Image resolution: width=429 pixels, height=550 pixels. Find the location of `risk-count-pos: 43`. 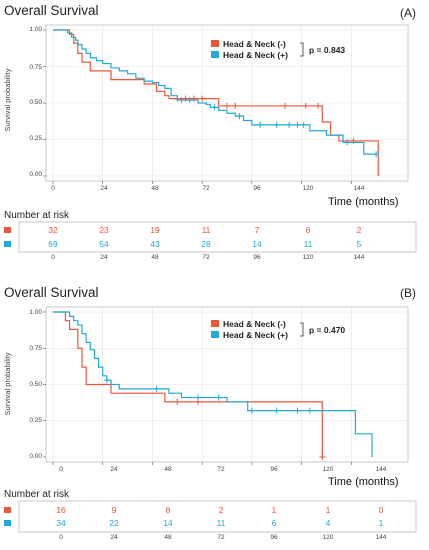

risk-count-pos: 43 is located at coordinates (155, 244).